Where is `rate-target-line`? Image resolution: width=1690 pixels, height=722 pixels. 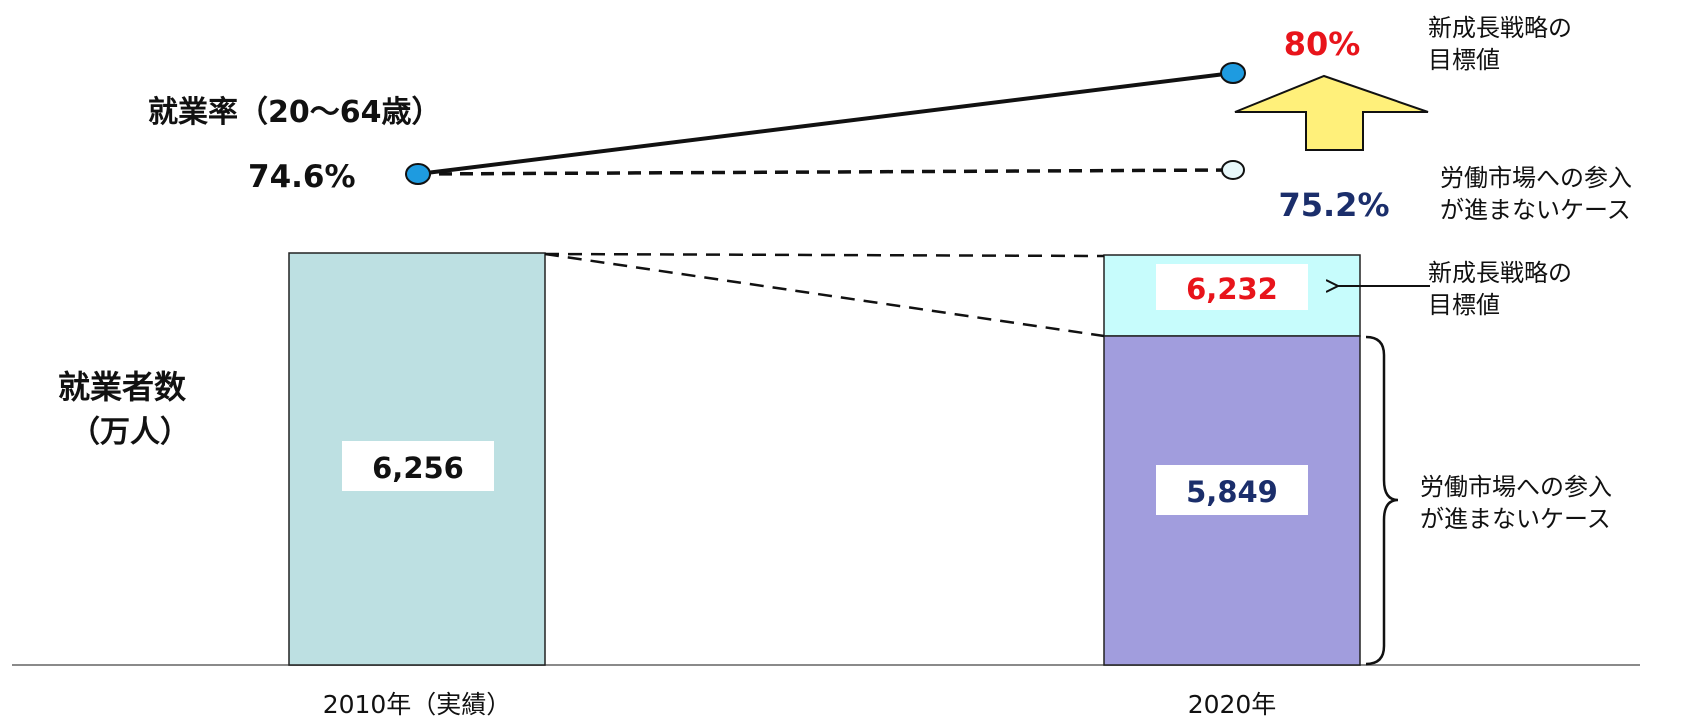
rate-target-line is located at coordinates (825, 123).